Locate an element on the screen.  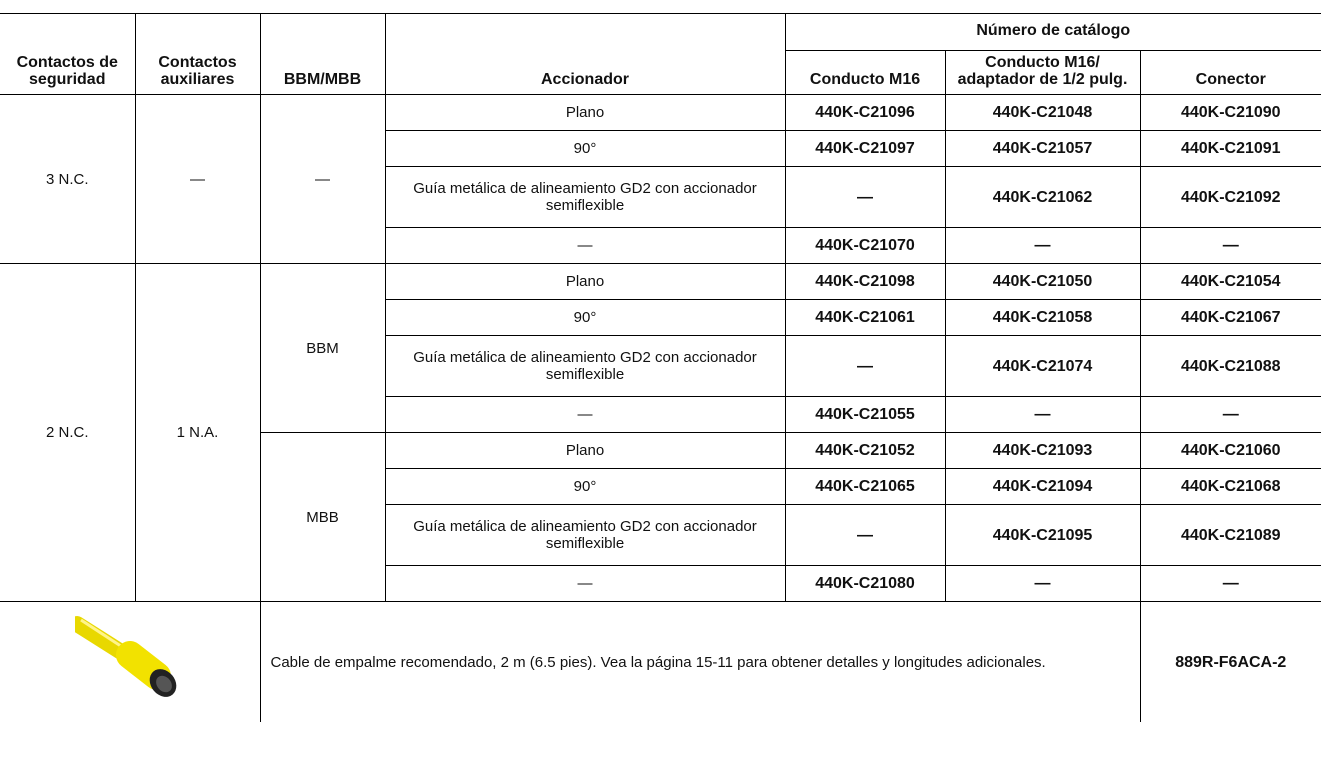
table-row: —440K-C21080— — is located at coordinates (660, 583).